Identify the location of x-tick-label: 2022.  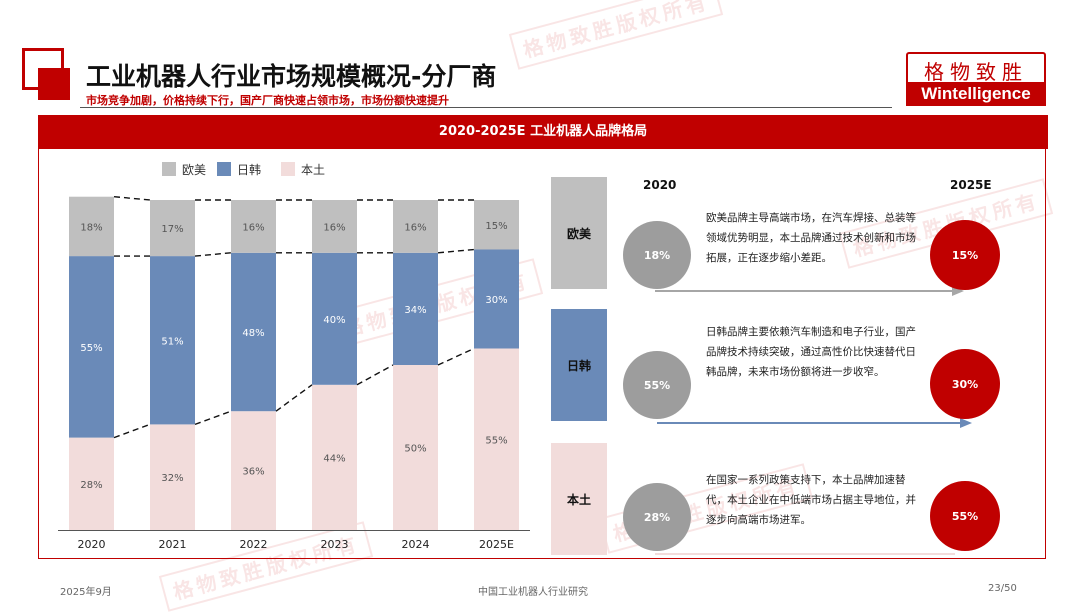
(254, 544).